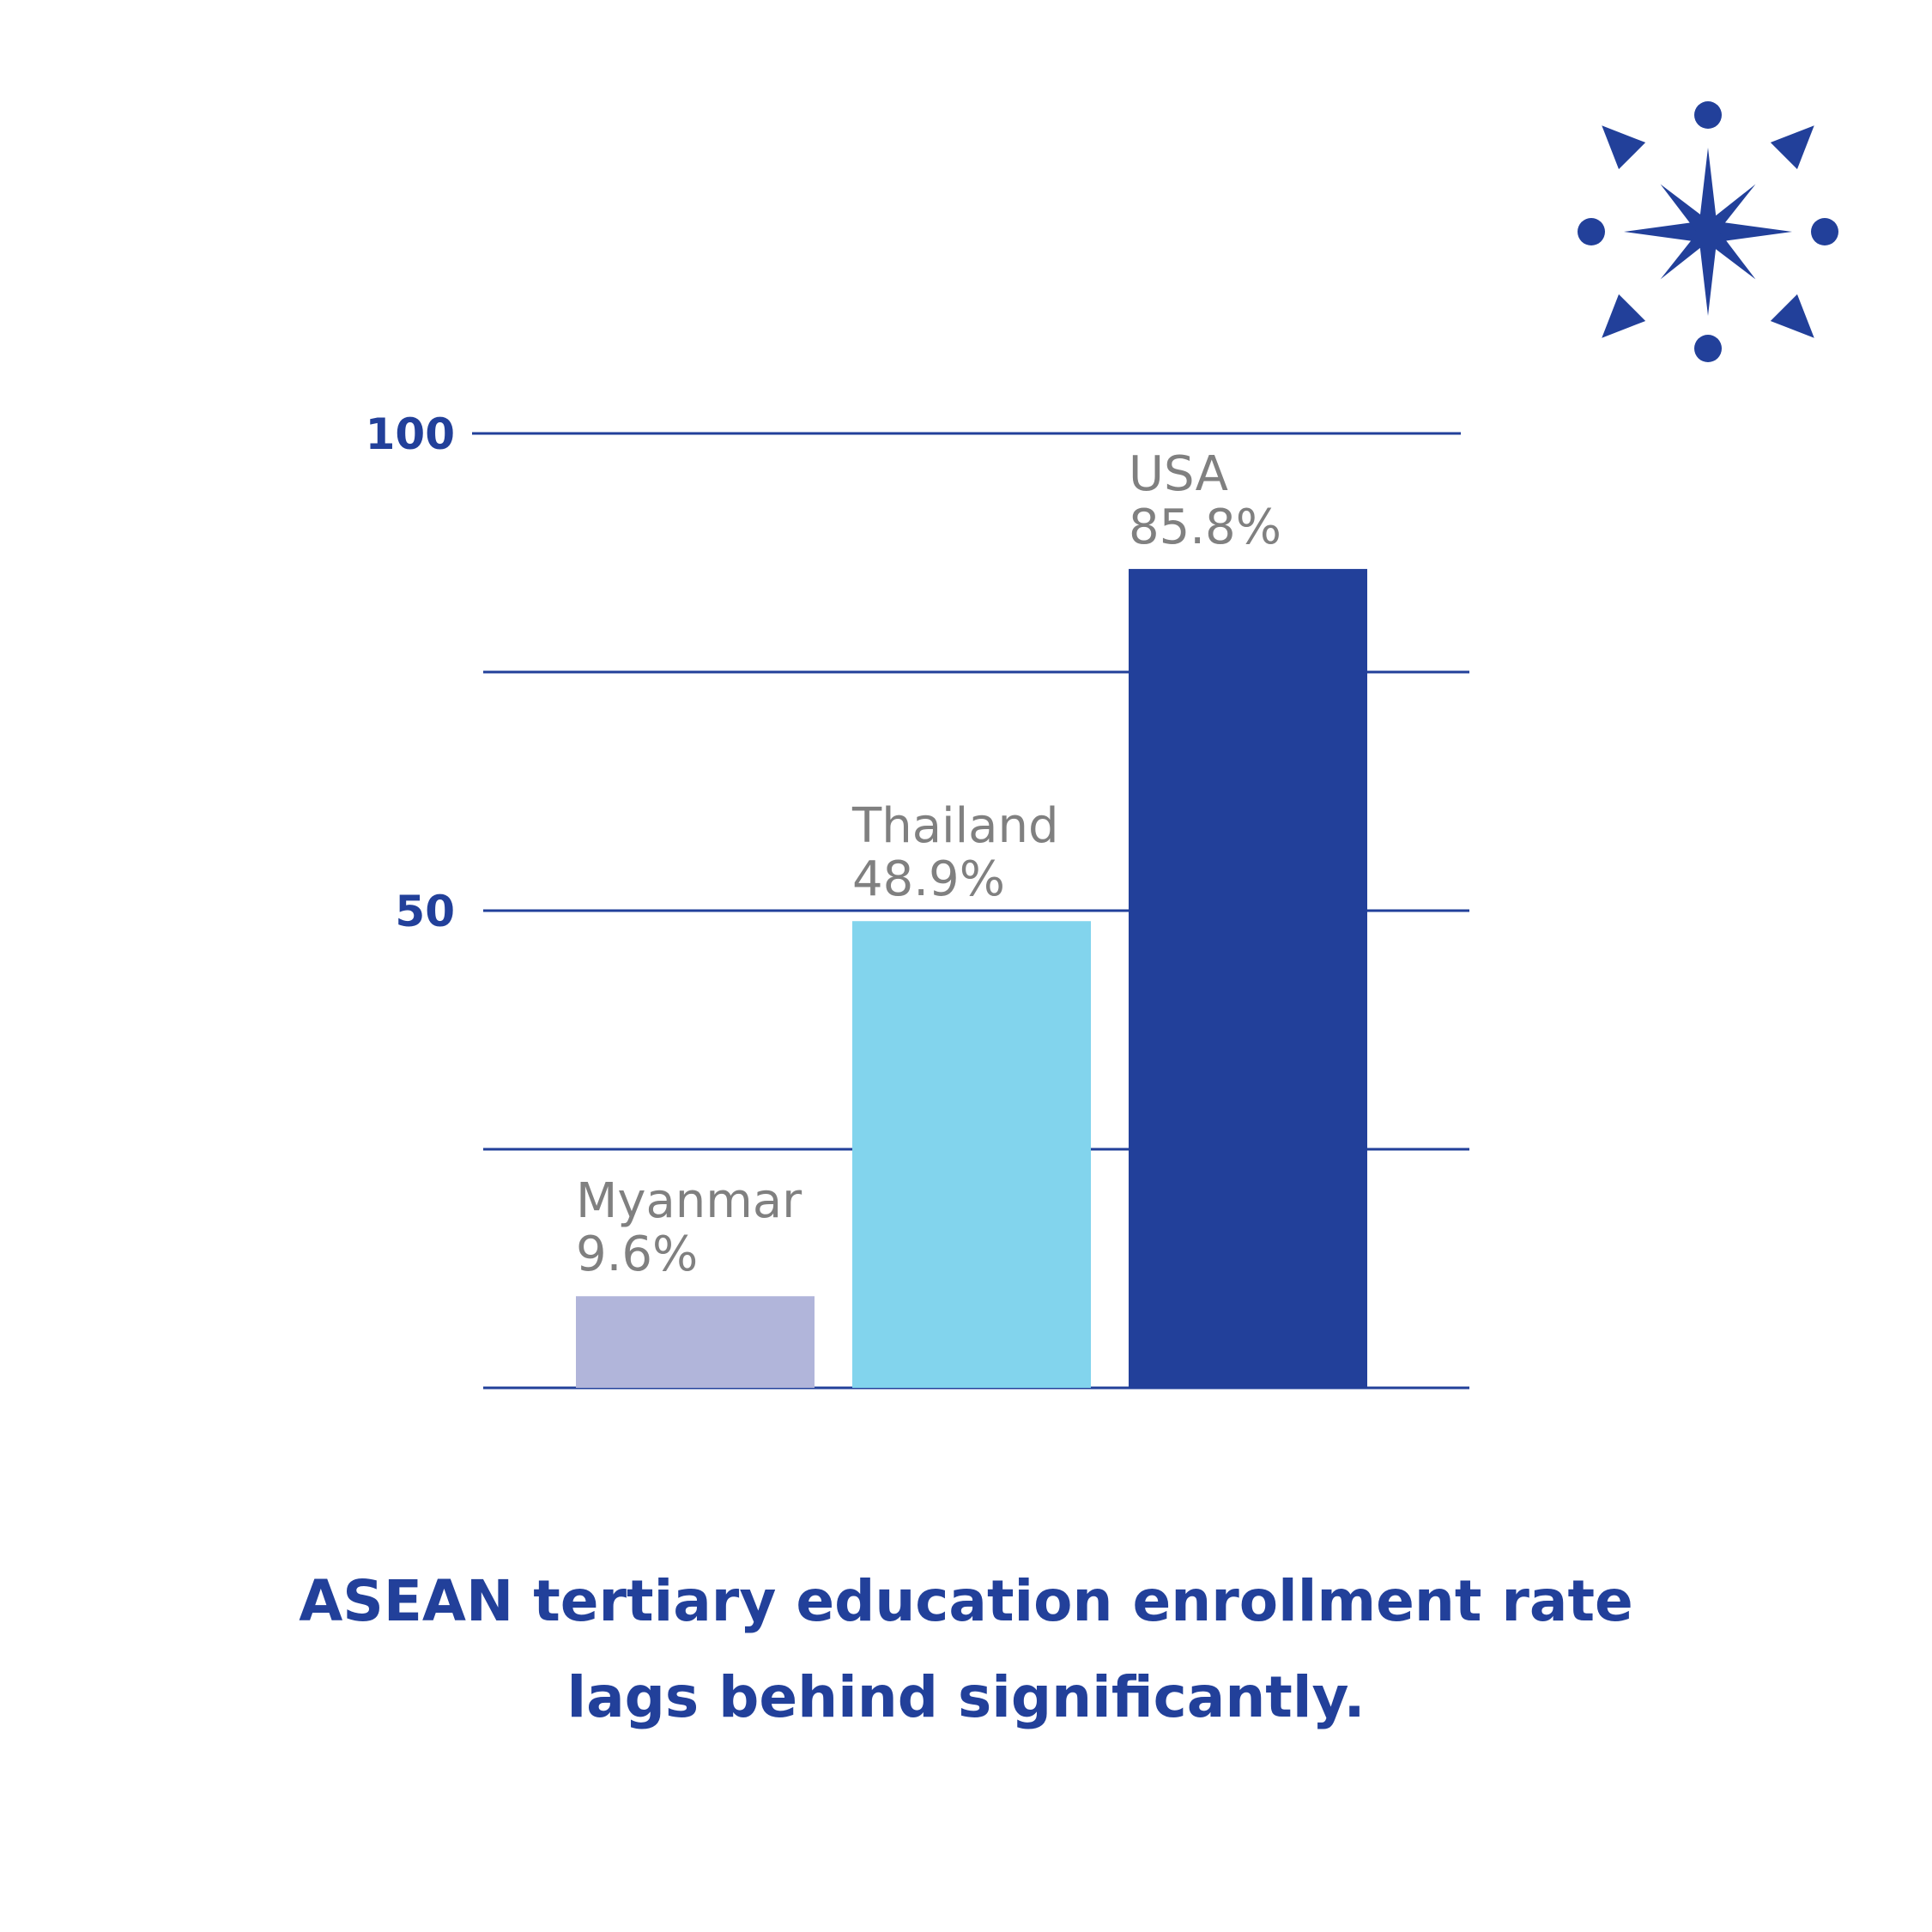  What do you see at coordinates (411, 673) in the screenshot?
I see `y-tick-labels: 50 100` at bounding box center [411, 673].